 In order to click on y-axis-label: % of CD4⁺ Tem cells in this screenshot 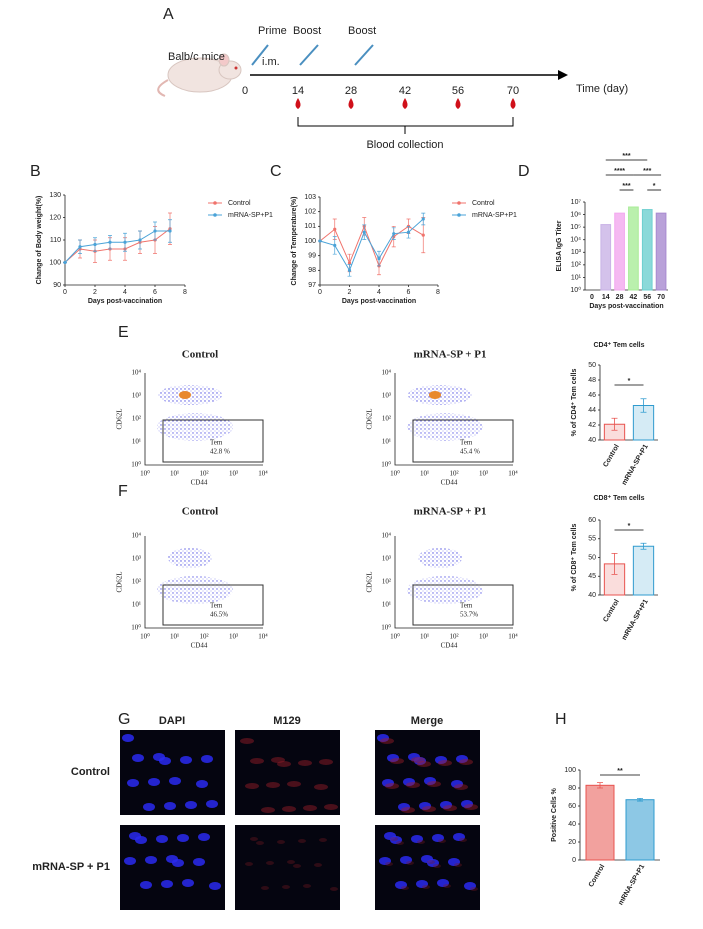, I will do `click(574, 403)`.